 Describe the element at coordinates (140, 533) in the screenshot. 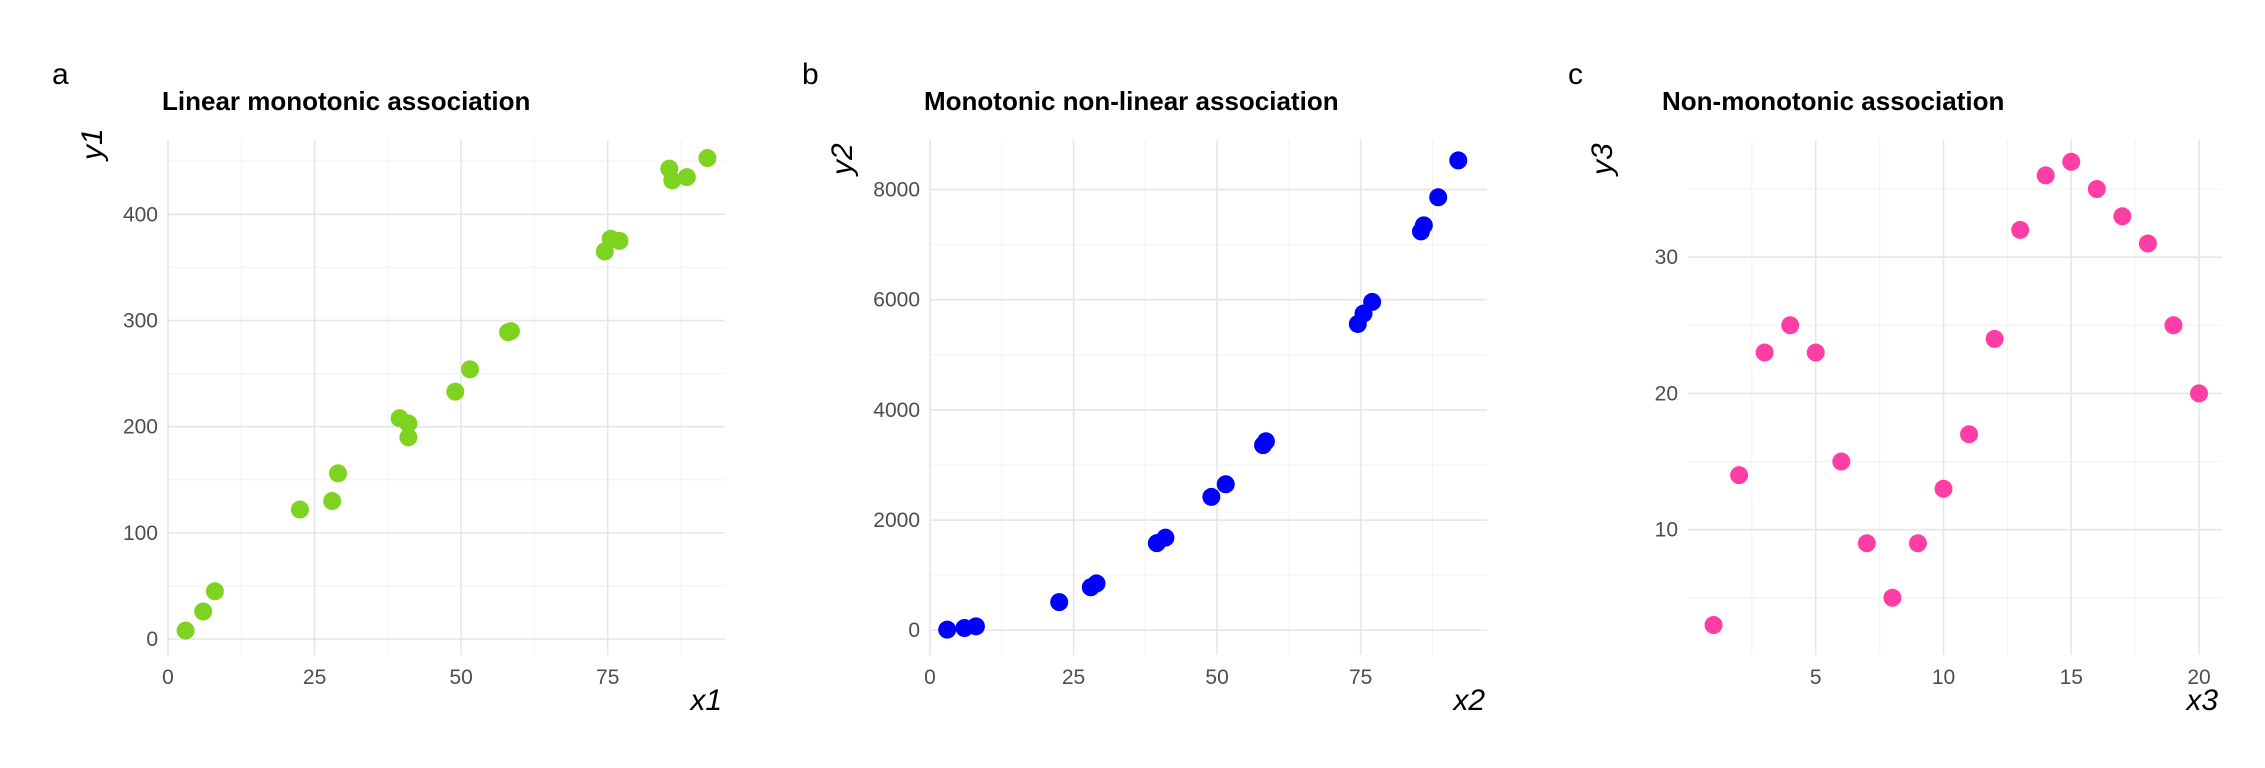

I see `y-tick-label: 100` at that location.